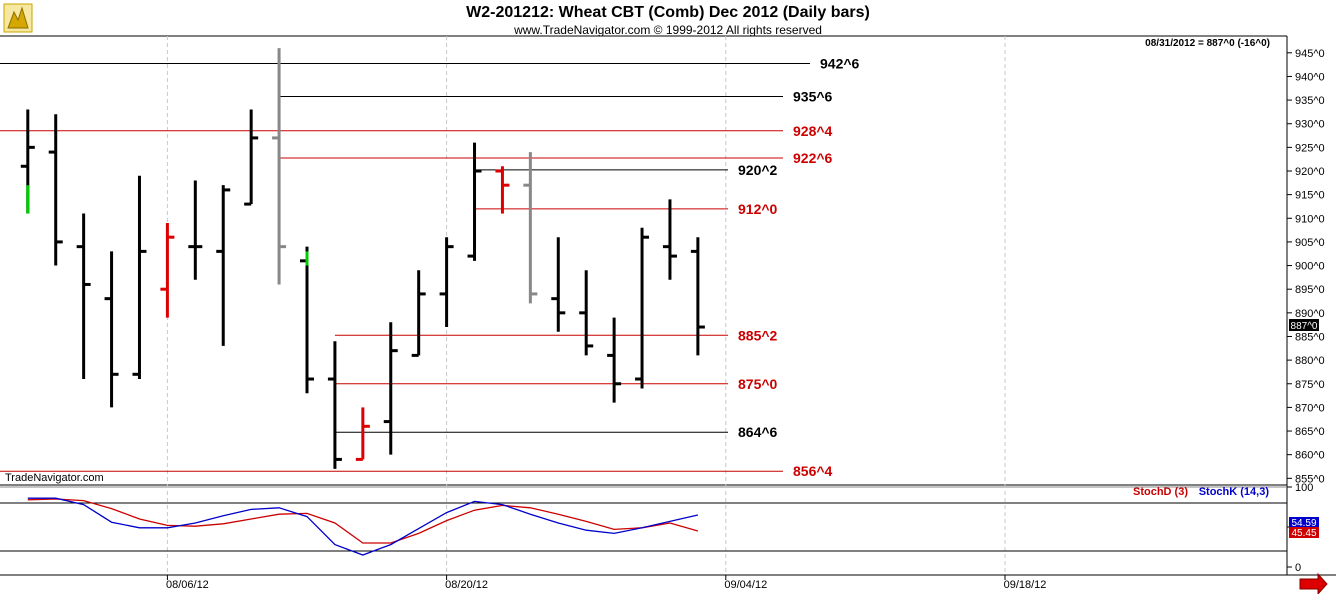 The image size is (1336, 594). I want to click on level-label: 912^0, so click(758, 209).